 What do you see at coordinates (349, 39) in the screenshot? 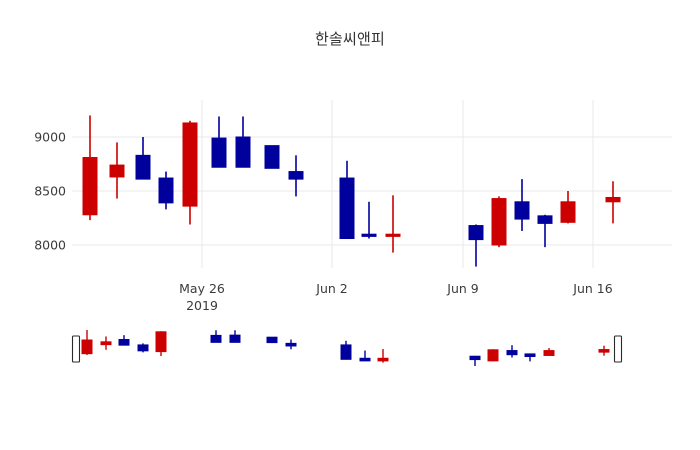
I see `page-title: 한솔씨앤피` at bounding box center [349, 39].